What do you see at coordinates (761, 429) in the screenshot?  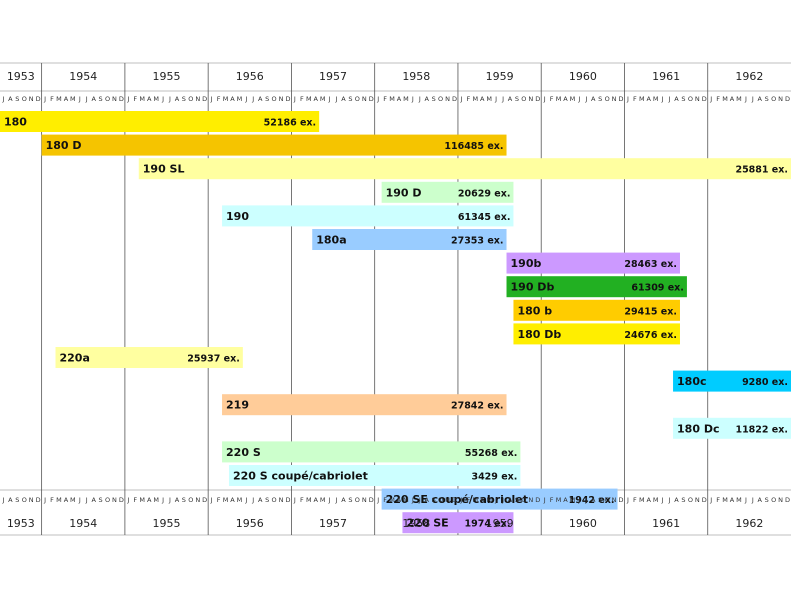 I see `bar-value-label: 11822 ex.` at bounding box center [761, 429].